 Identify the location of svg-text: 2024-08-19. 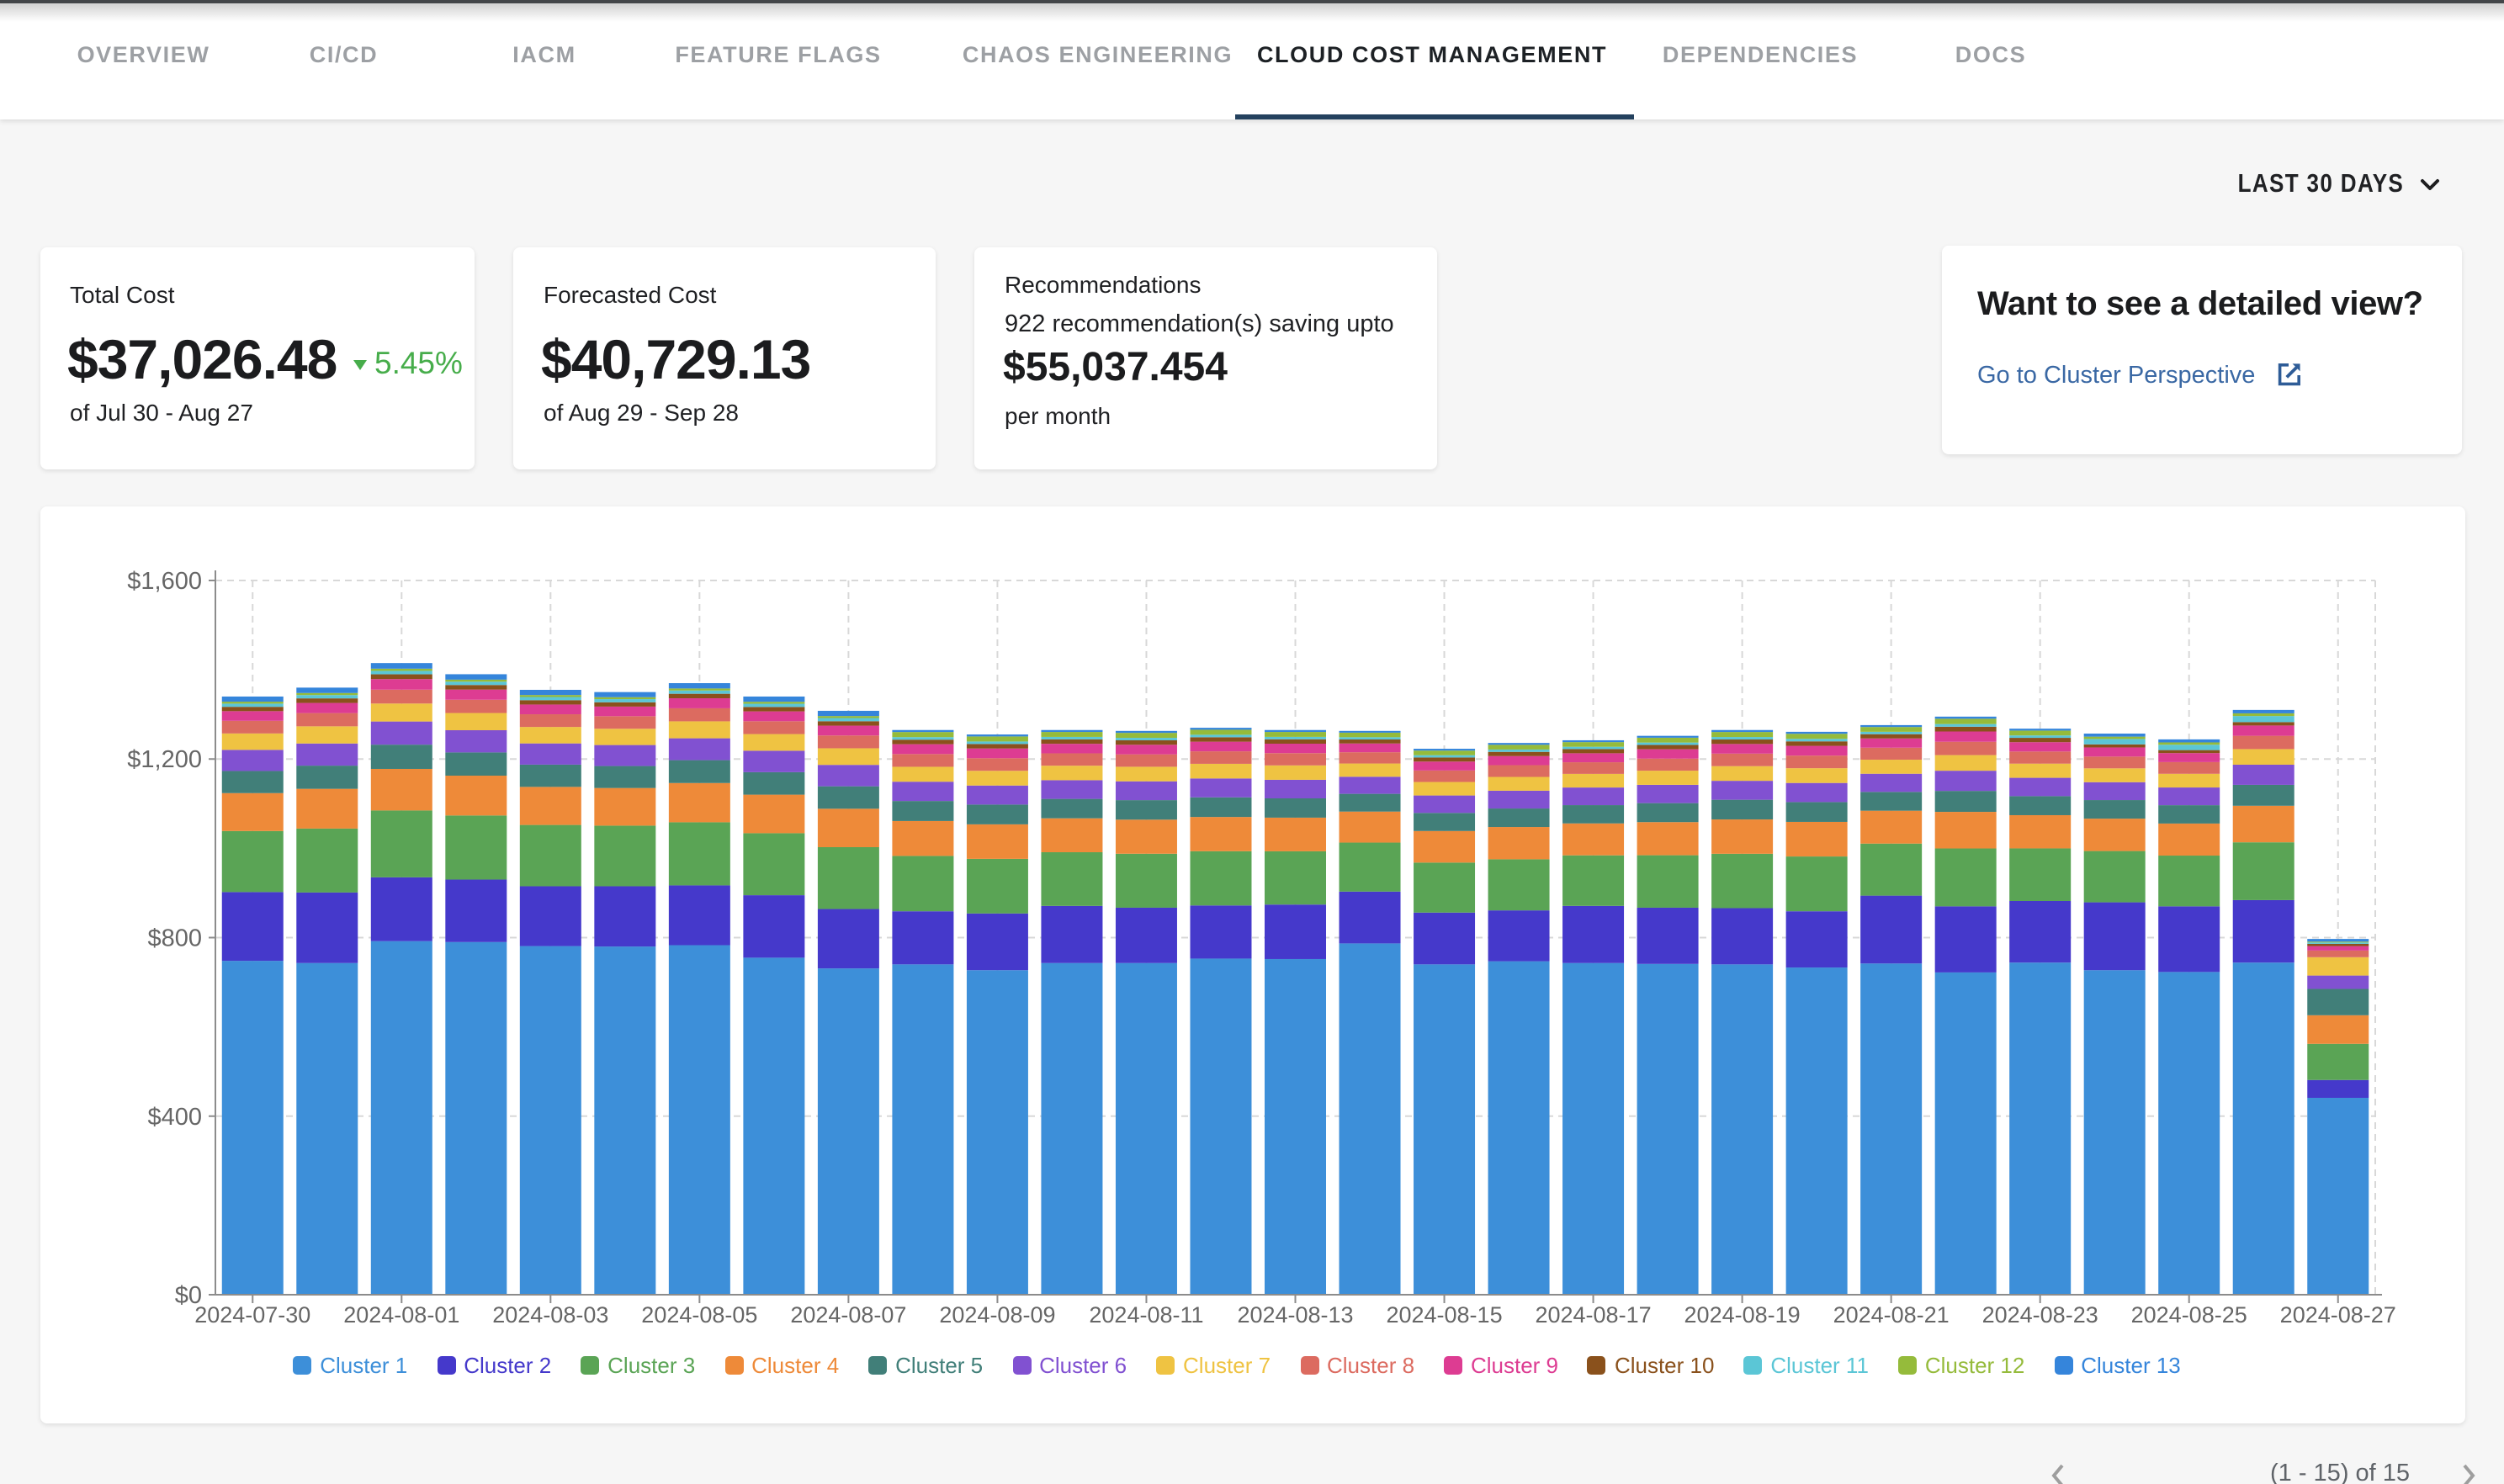
(1742, 1314).